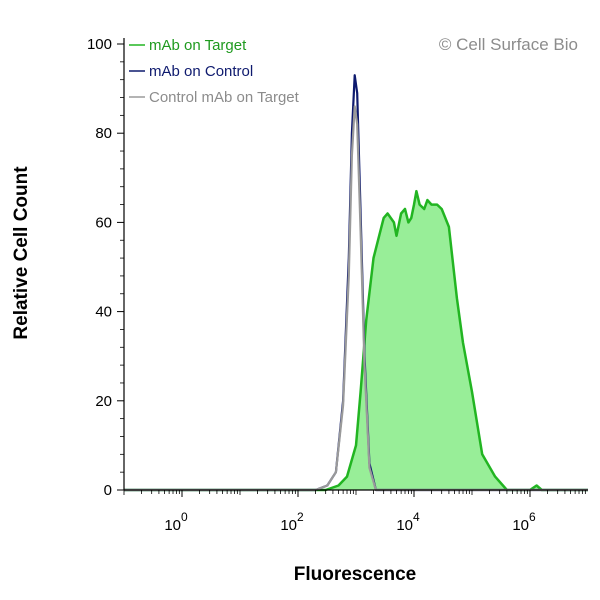 This screenshot has width=600, height=600. What do you see at coordinates (508, 44) in the screenshot?
I see `watermark-text: © Cell Surface Bio` at bounding box center [508, 44].